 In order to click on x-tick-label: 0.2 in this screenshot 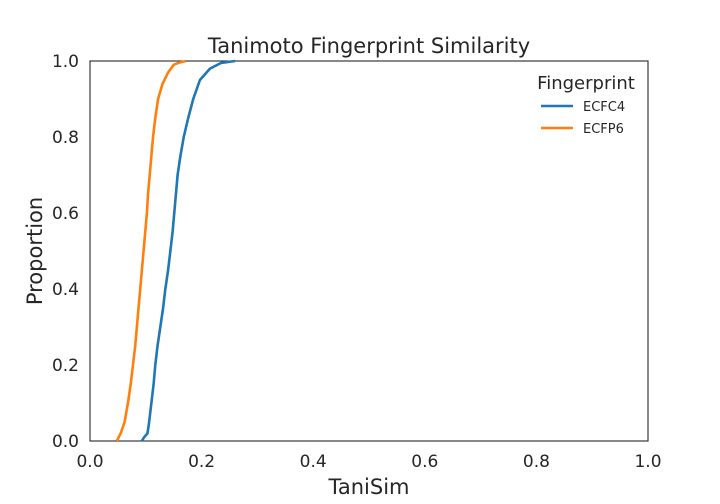, I will do `click(201, 462)`.